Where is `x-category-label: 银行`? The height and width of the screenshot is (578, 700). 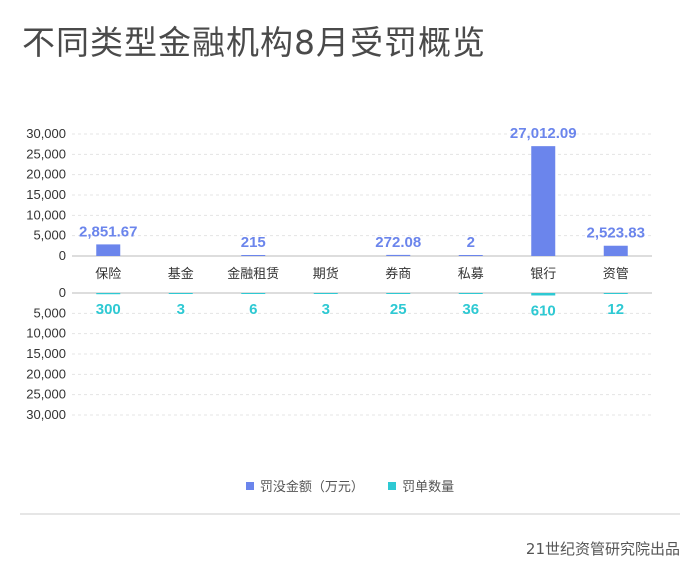 x-category-label: 银行 is located at coordinates (543, 274).